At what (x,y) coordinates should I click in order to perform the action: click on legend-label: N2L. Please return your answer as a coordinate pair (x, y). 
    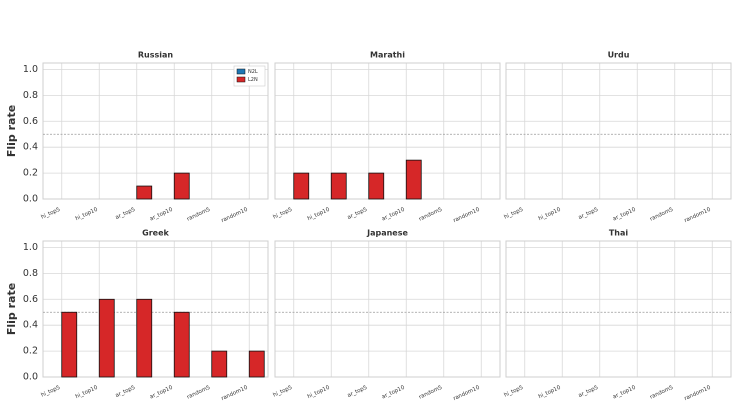
    Looking at the image, I should click on (253, 72).